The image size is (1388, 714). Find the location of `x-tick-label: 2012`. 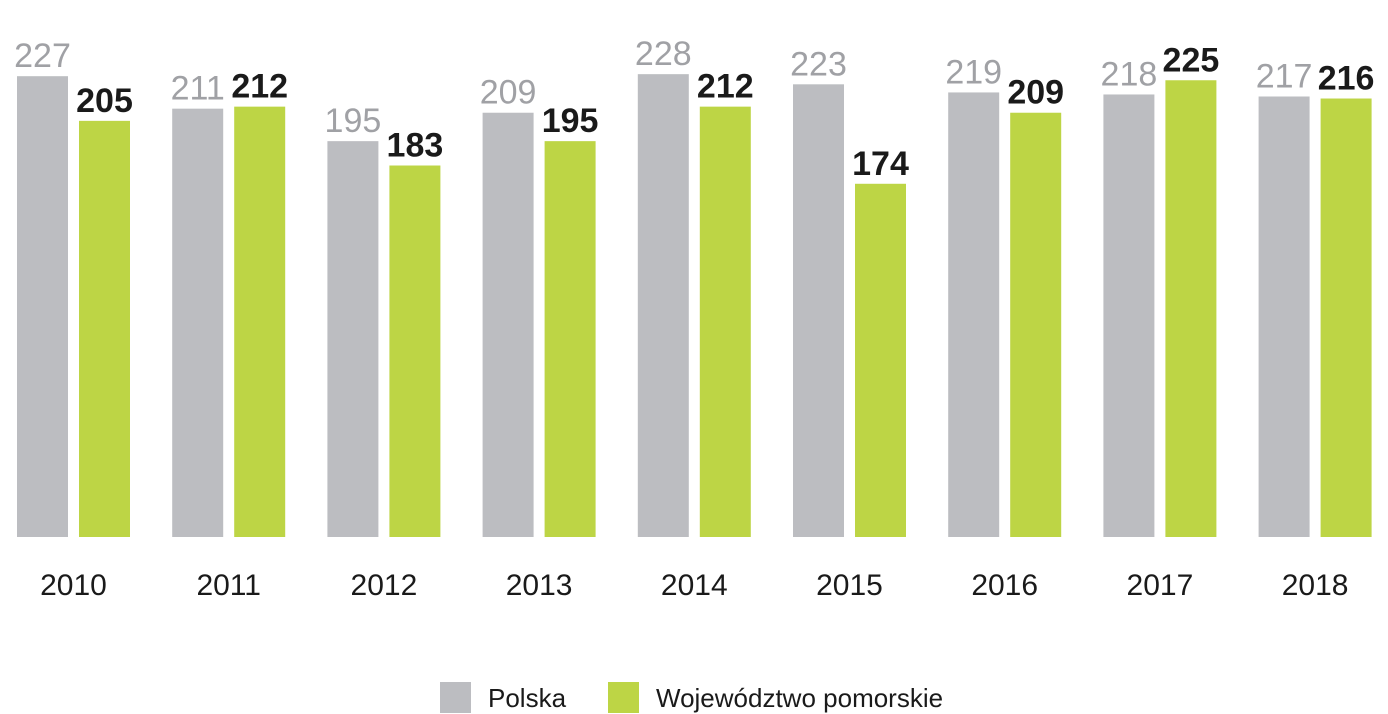

x-tick-label: 2012 is located at coordinates (384, 585).